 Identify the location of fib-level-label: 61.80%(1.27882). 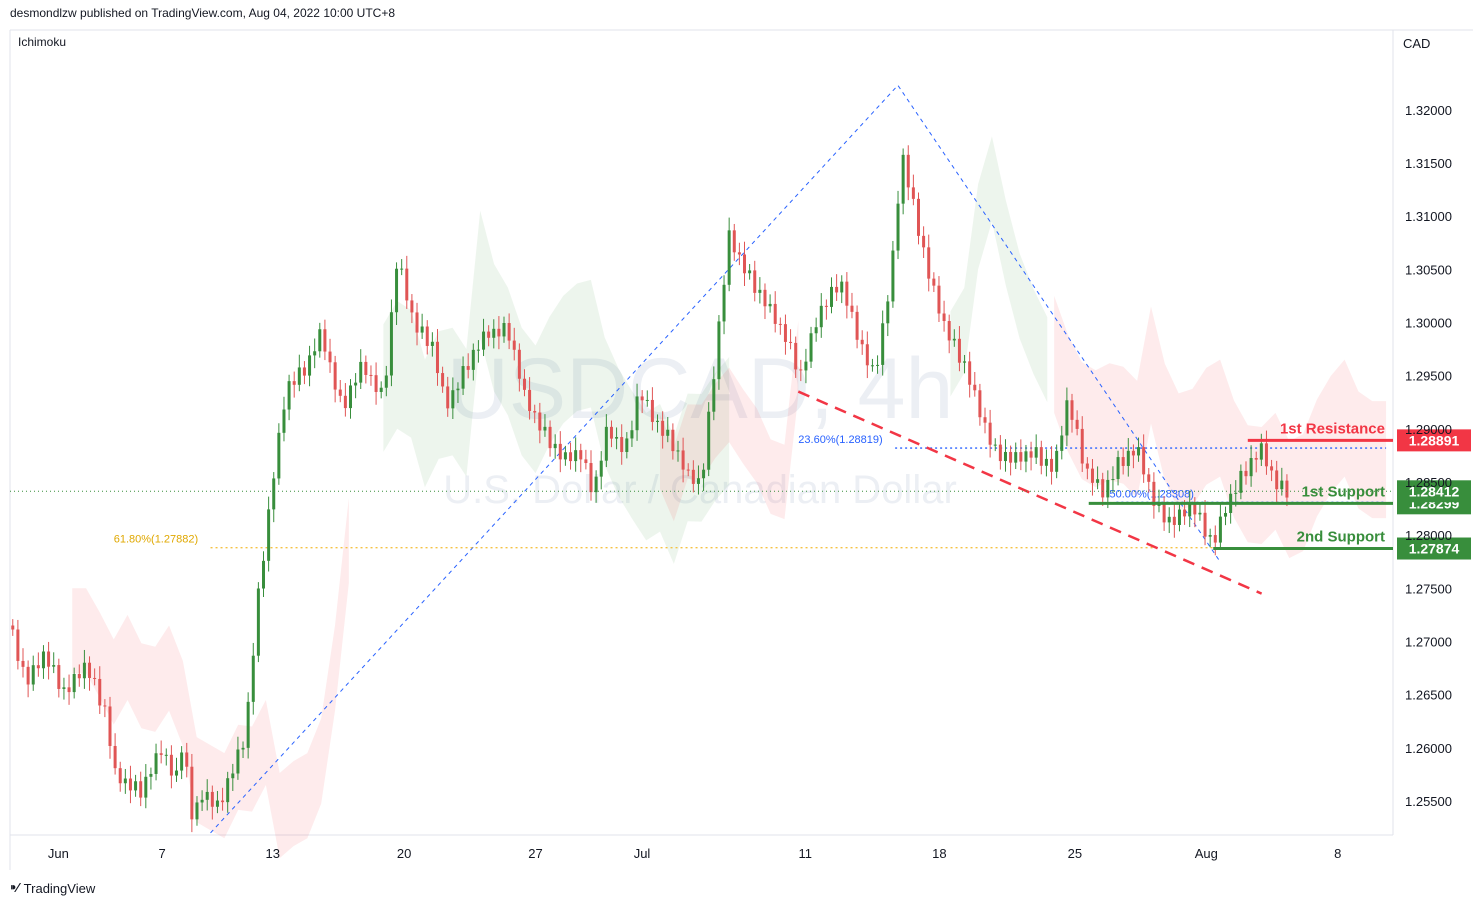
(156, 540).